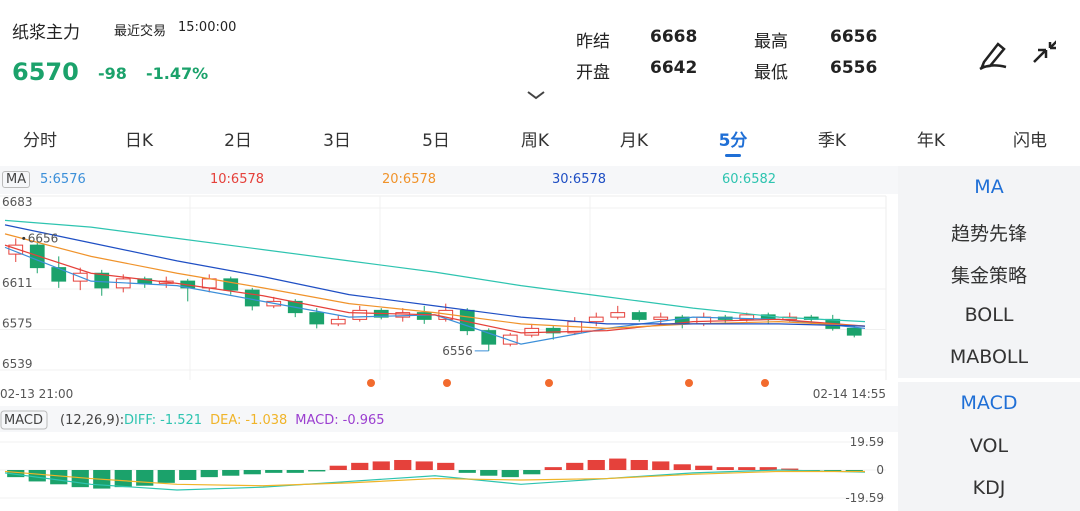 The height and width of the screenshot is (511, 1080). Describe the element at coordinates (409, 179) in the screenshot. I see `ma-legend-item: 20:6578` at that location.